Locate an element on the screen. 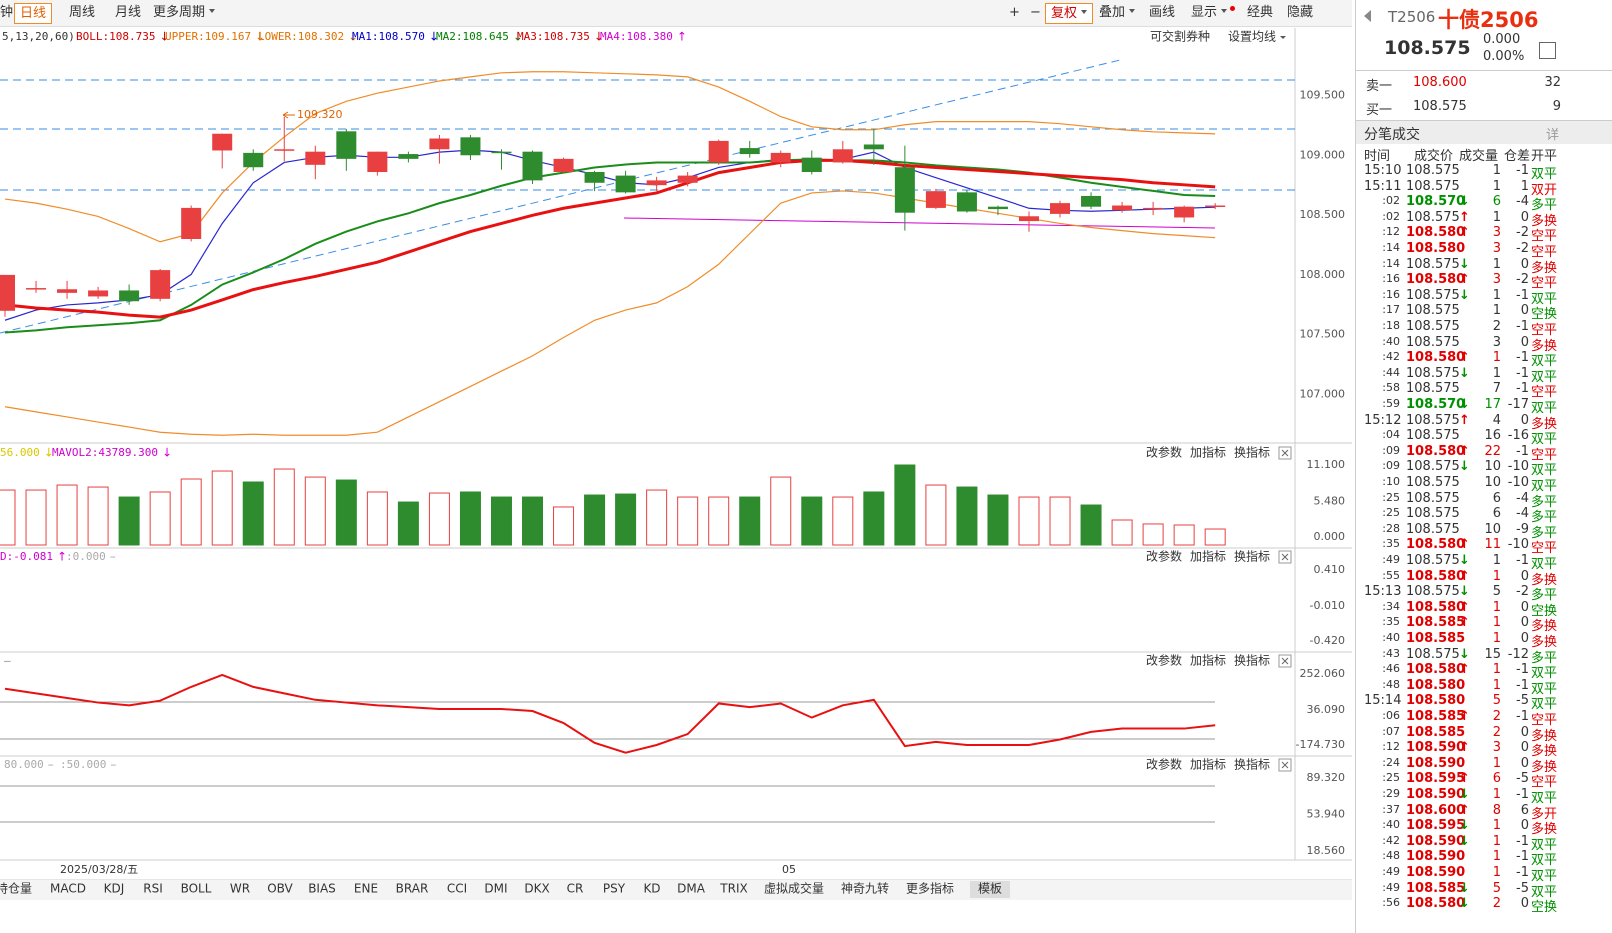  tab: 更多指标 is located at coordinates (930, 888).